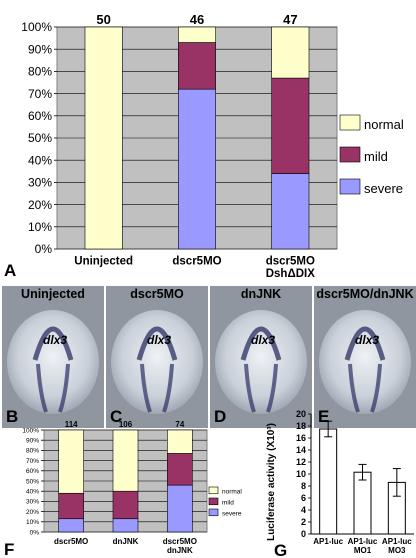  What do you see at coordinates (32, 502) in the screenshot?
I see `f-y-tick-label: 30%` at bounding box center [32, 502].